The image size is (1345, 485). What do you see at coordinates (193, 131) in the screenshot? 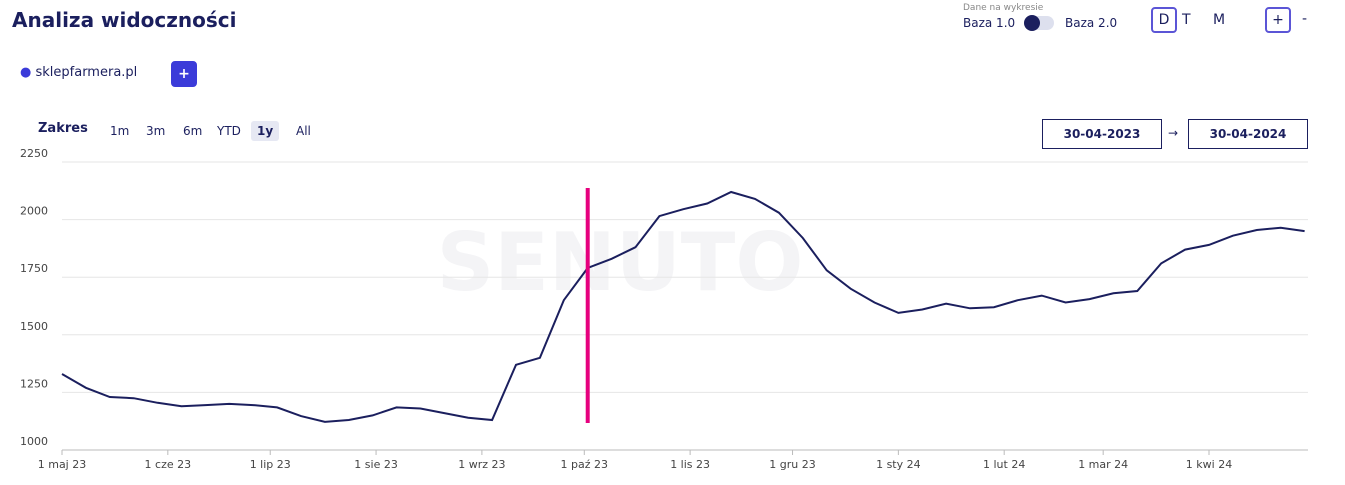
I see `range-option: 6m` at bounding box center [193, 131].